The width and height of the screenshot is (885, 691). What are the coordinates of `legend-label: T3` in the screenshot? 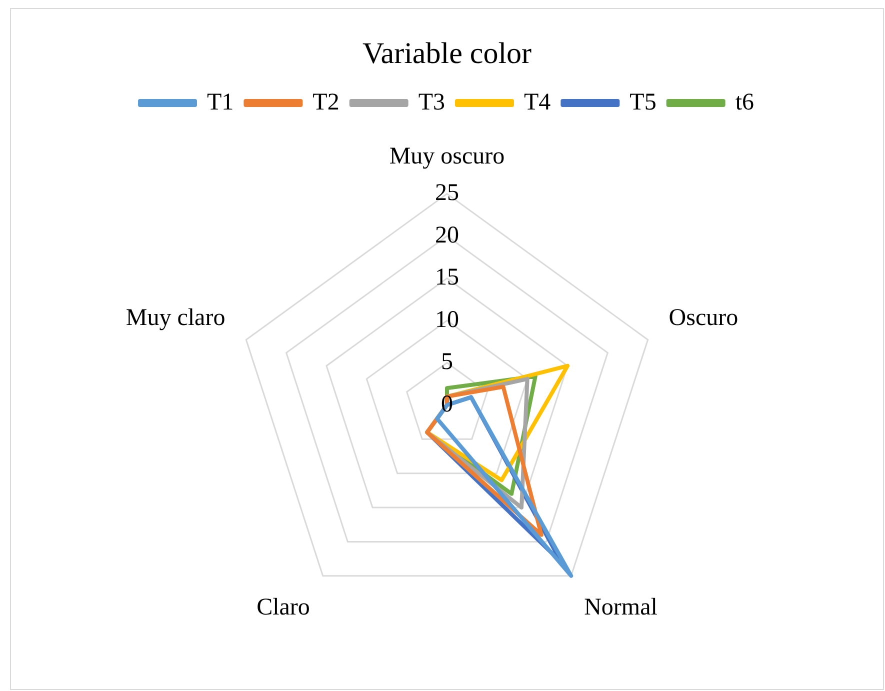 It's located at (432, 102).